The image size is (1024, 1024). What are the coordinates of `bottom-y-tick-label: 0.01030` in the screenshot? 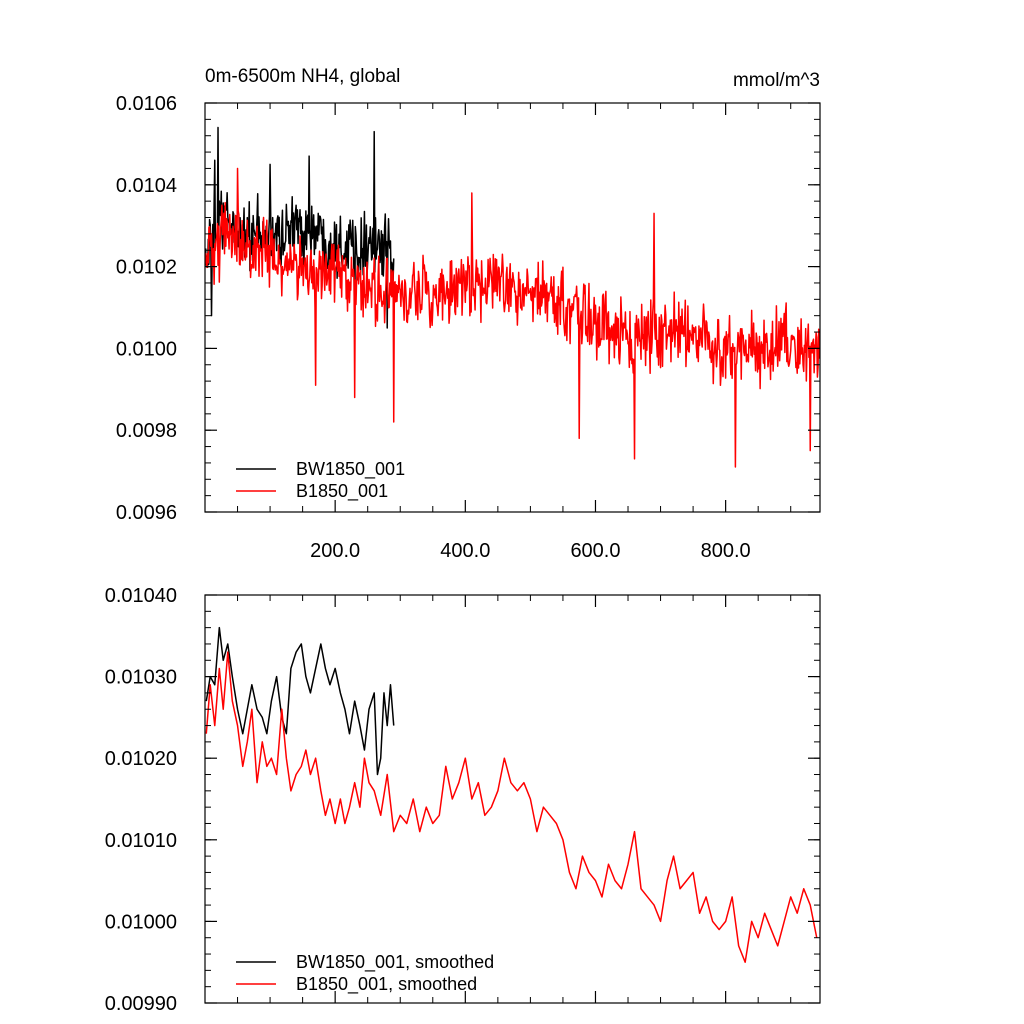 It's located at (141, 678).